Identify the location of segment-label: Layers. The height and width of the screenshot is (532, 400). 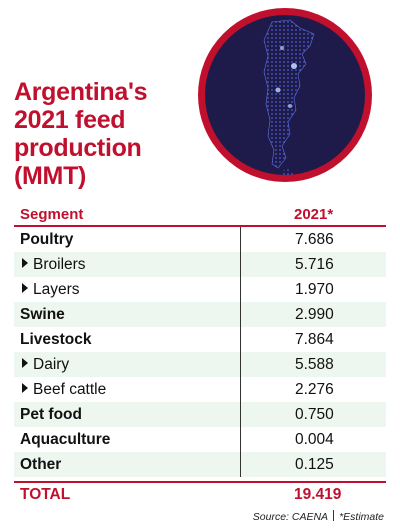
(56, 289).